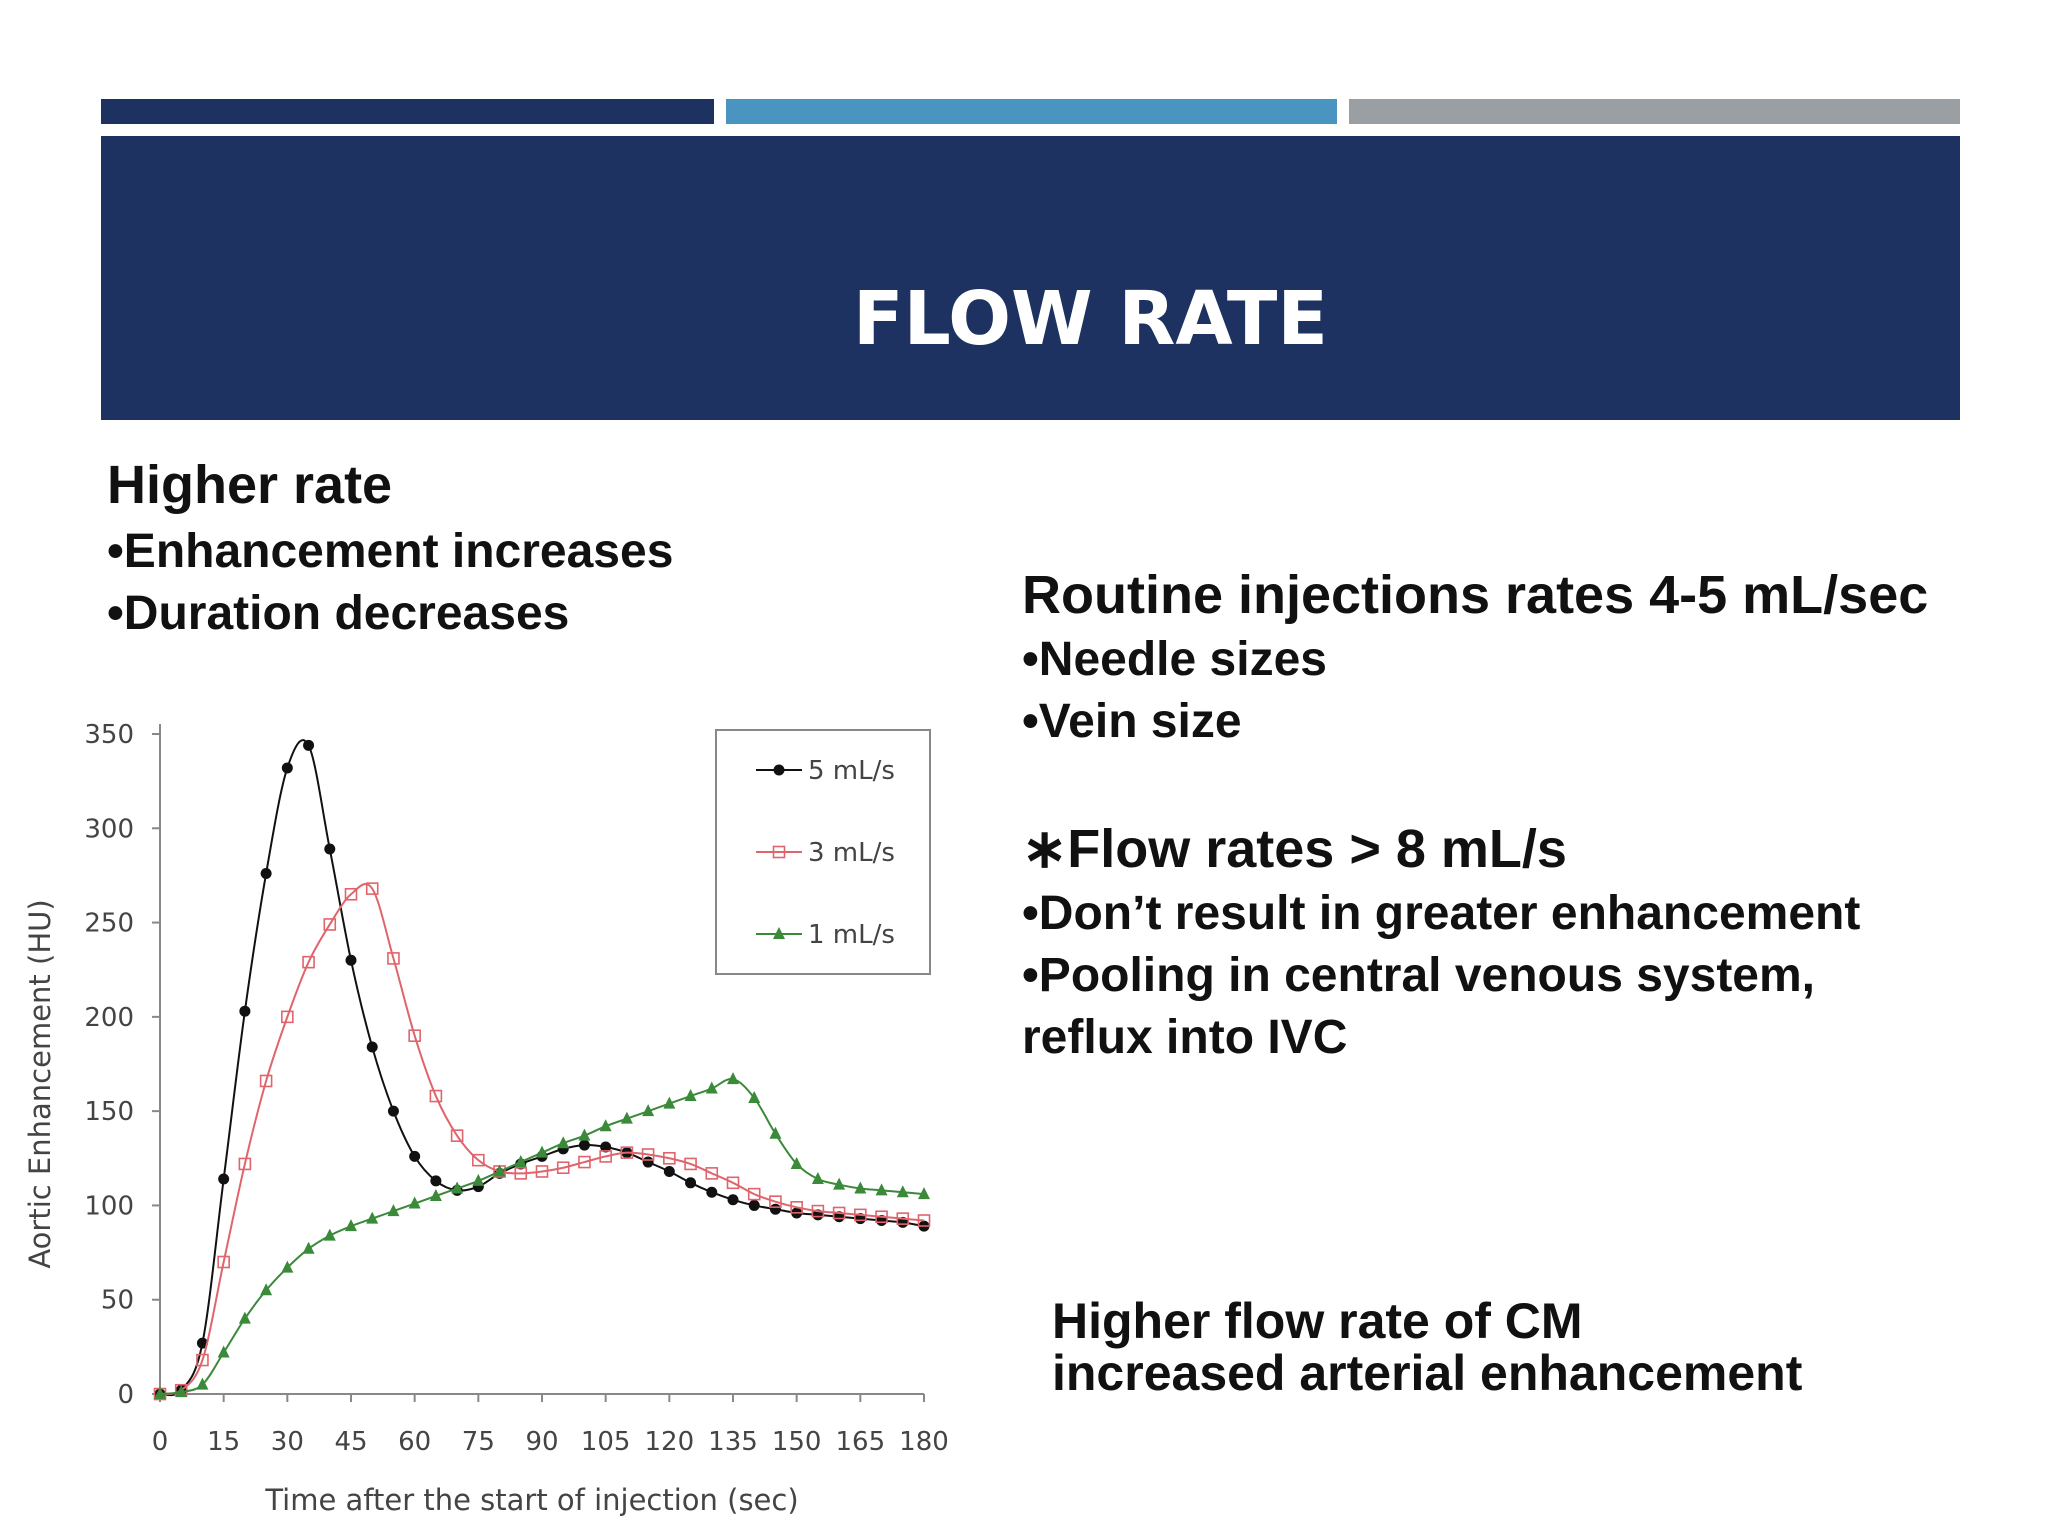 The height and width of the screenshot is (1536, 2048). What do you see at coordinates (1654, 111) in the screenshot?
I see `accent-bar-gray` at bounding box center [1654, 111].